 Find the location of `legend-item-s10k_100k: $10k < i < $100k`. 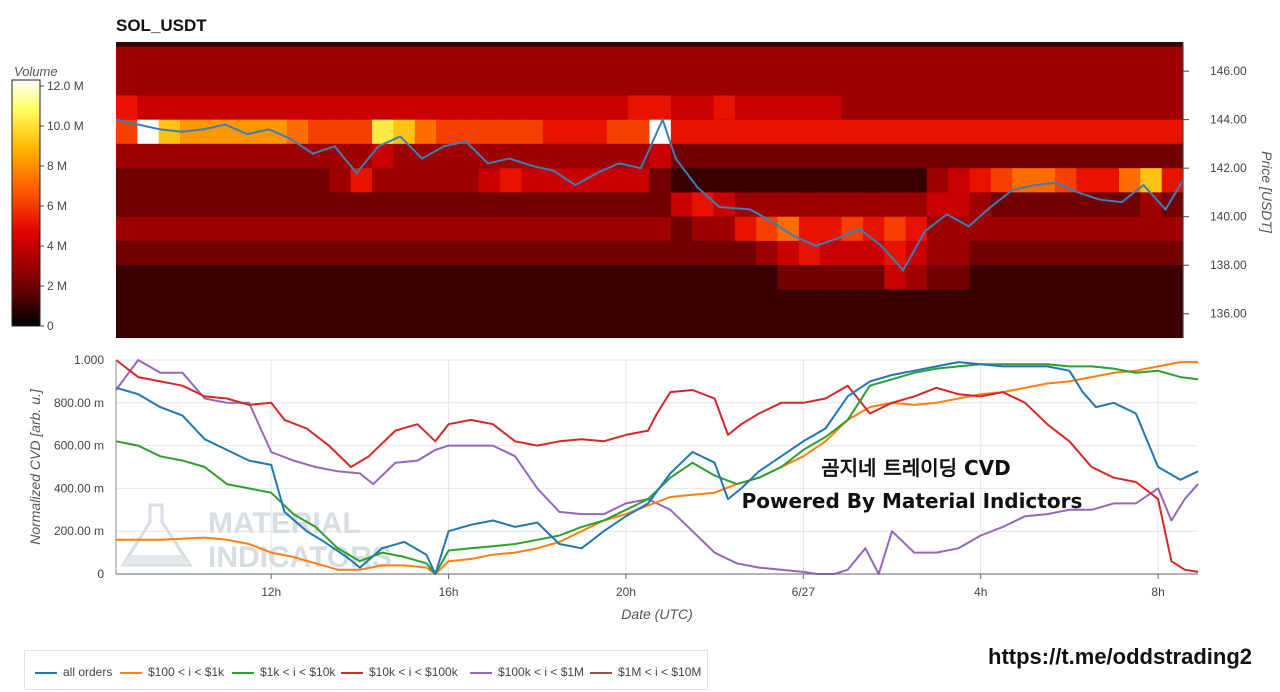

legend-item-s10k_100k: $10k < i < $100k is located at coordinates (399, 672).